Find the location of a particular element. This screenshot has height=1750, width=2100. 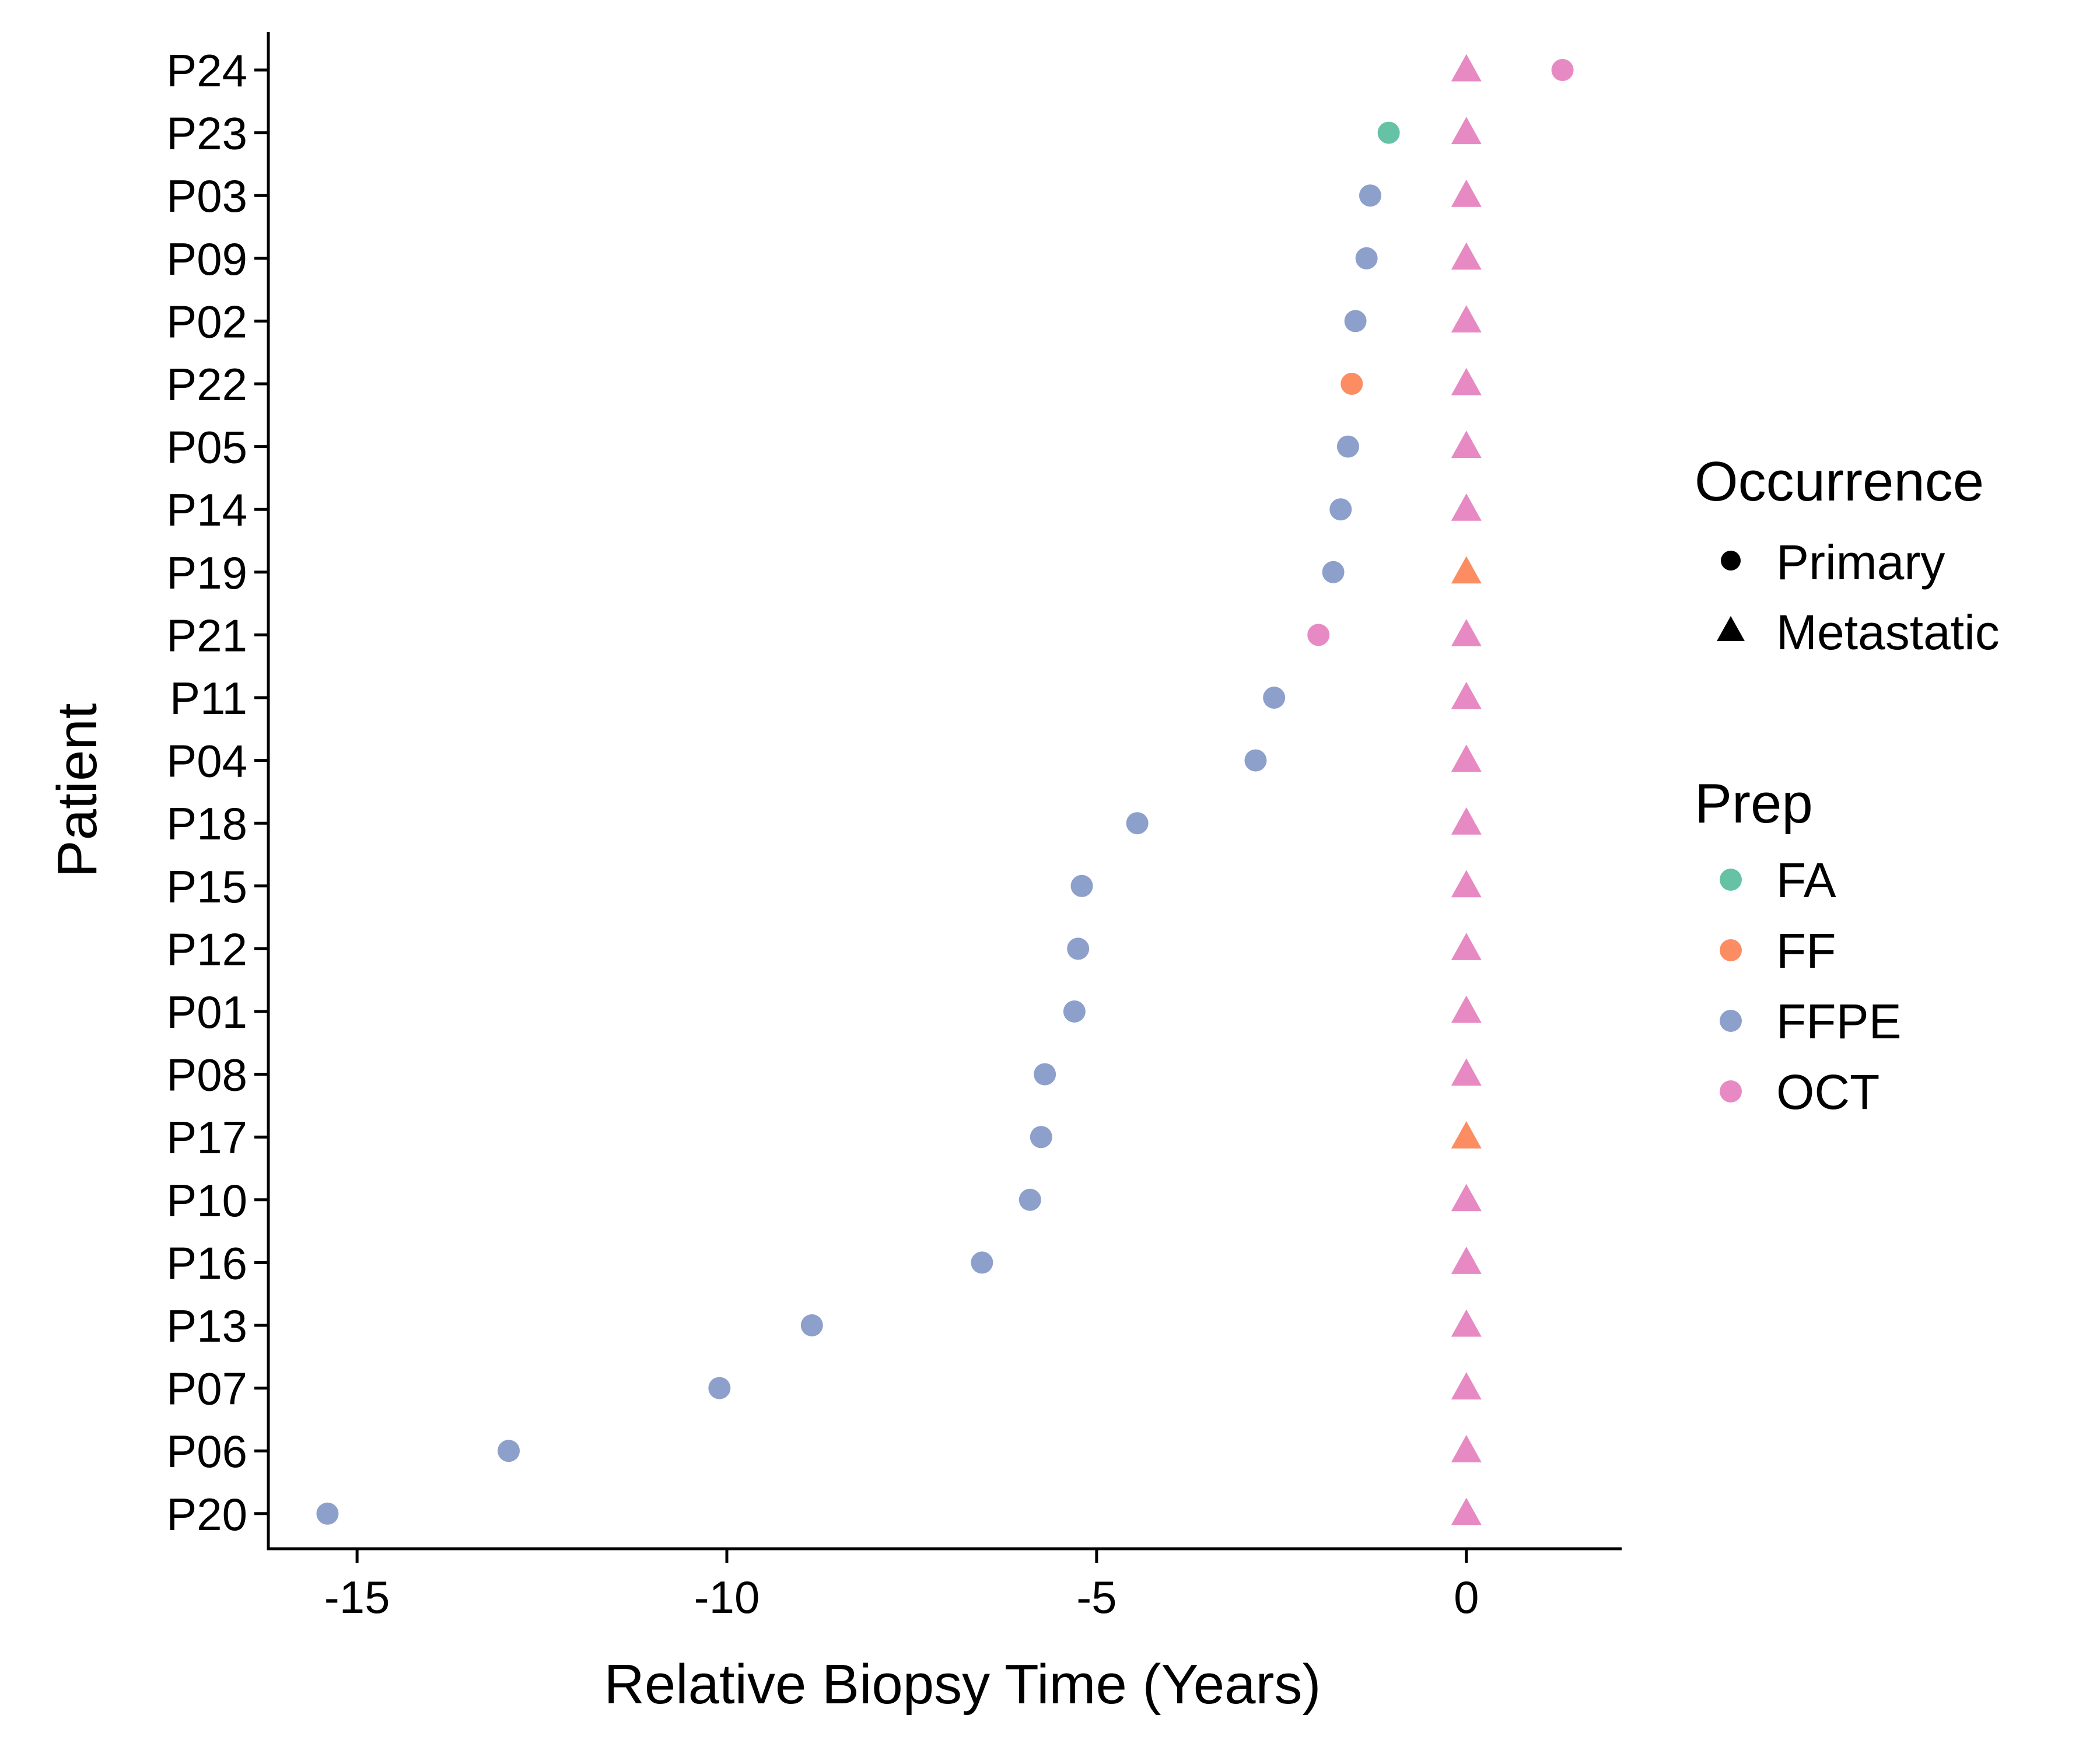

legend-title-prep: Prep is located at coordinates (1754, 803).